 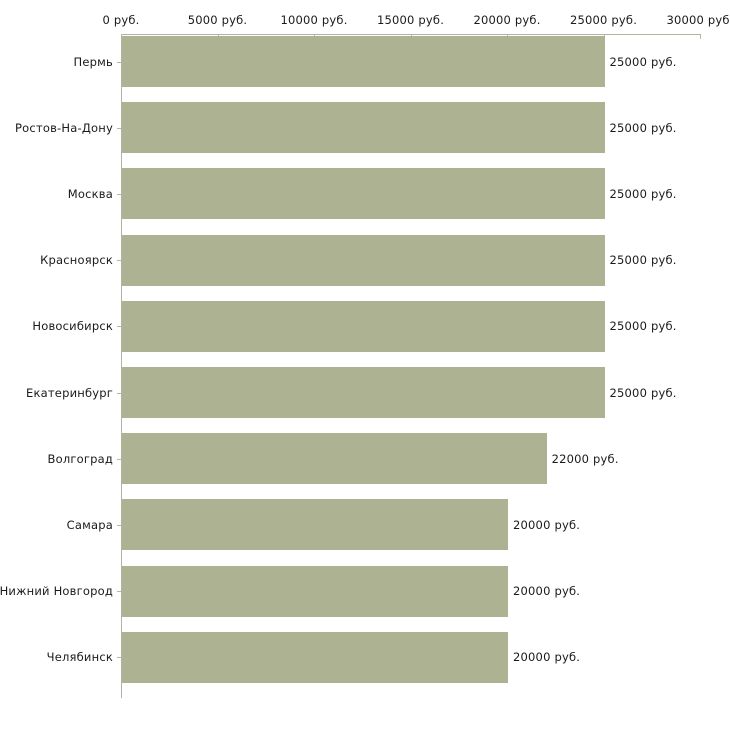 What do you see at coordinates (121, 366) in the screenshot?
I see `y-axis-line` at bounding box center [121, 366].